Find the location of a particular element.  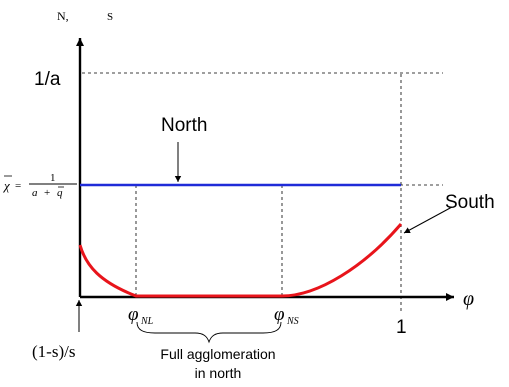

agglomeration-brace is located at coordinates (209, 332).